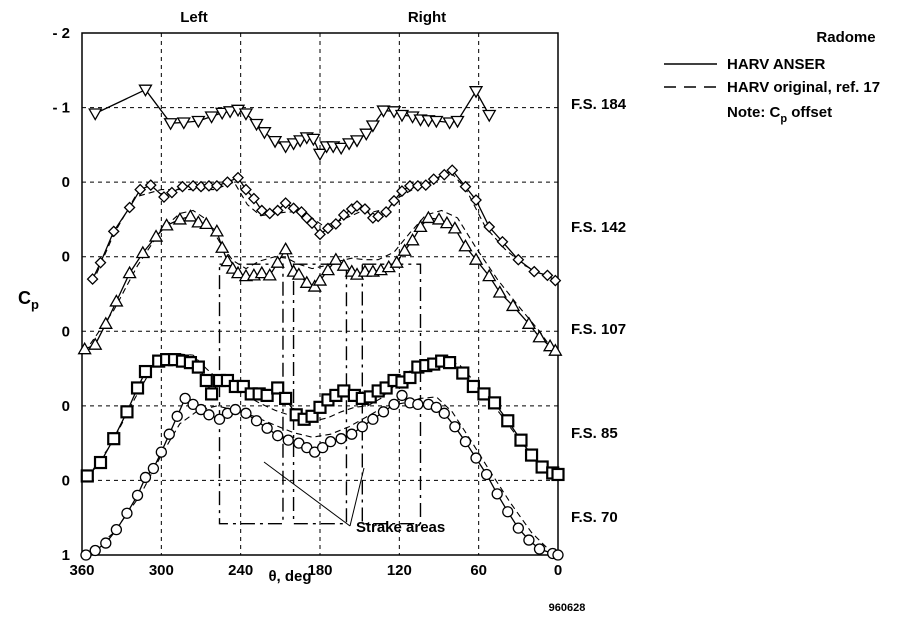  I want to click on annotation-pointer-right, so click(357, 497).